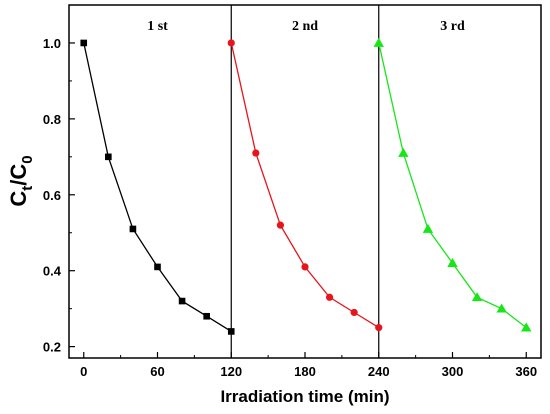 The height and width of the screenshot is (414, 550). What do you see at coordinates (157, 371) in the screenshot?
I see `x-tick-label-2: 60` at bounding box center [157, 371].